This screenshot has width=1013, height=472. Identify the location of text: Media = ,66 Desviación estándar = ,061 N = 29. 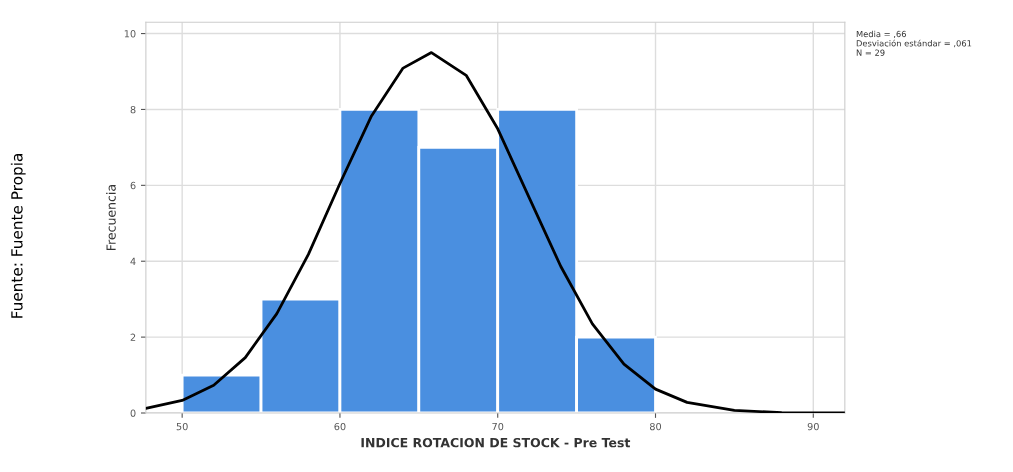
(914, 43).